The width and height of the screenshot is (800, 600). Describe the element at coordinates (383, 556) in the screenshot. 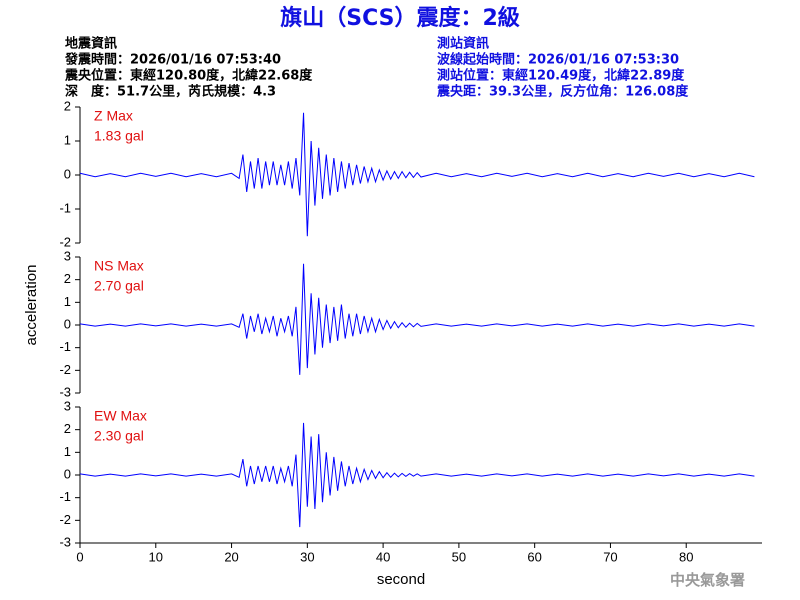

I see `x-tick-label: 40` at that location.